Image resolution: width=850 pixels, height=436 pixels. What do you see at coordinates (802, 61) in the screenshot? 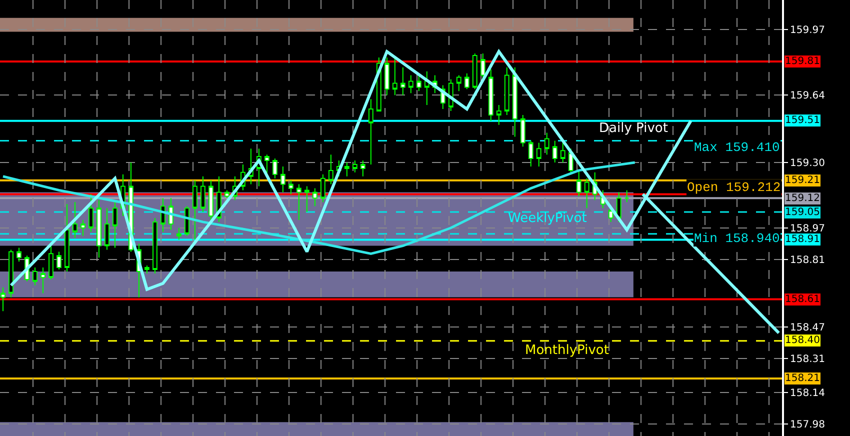
I see `ref-line-label: 159.81` at bounding box center [802, 61].